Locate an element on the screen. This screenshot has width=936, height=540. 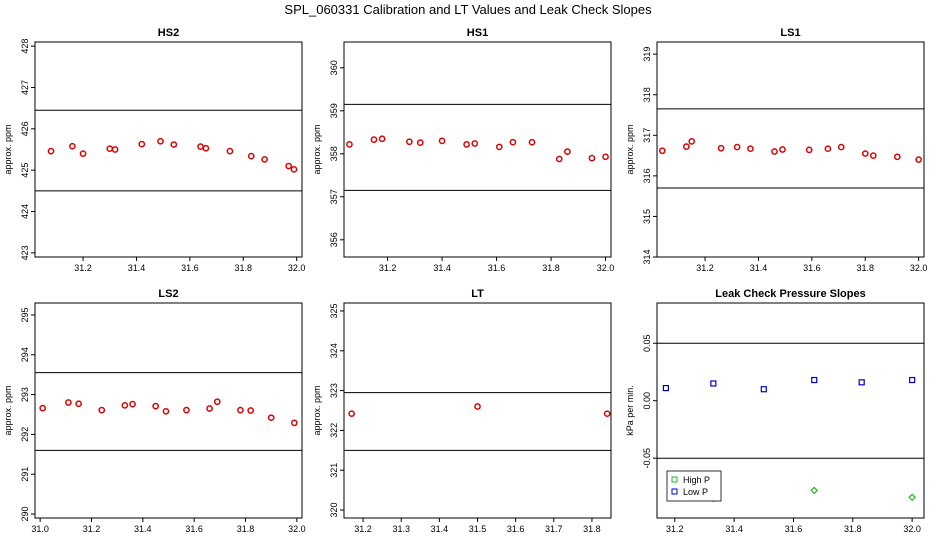
y-tick-label: 360 is located at coordinates (334, 67).